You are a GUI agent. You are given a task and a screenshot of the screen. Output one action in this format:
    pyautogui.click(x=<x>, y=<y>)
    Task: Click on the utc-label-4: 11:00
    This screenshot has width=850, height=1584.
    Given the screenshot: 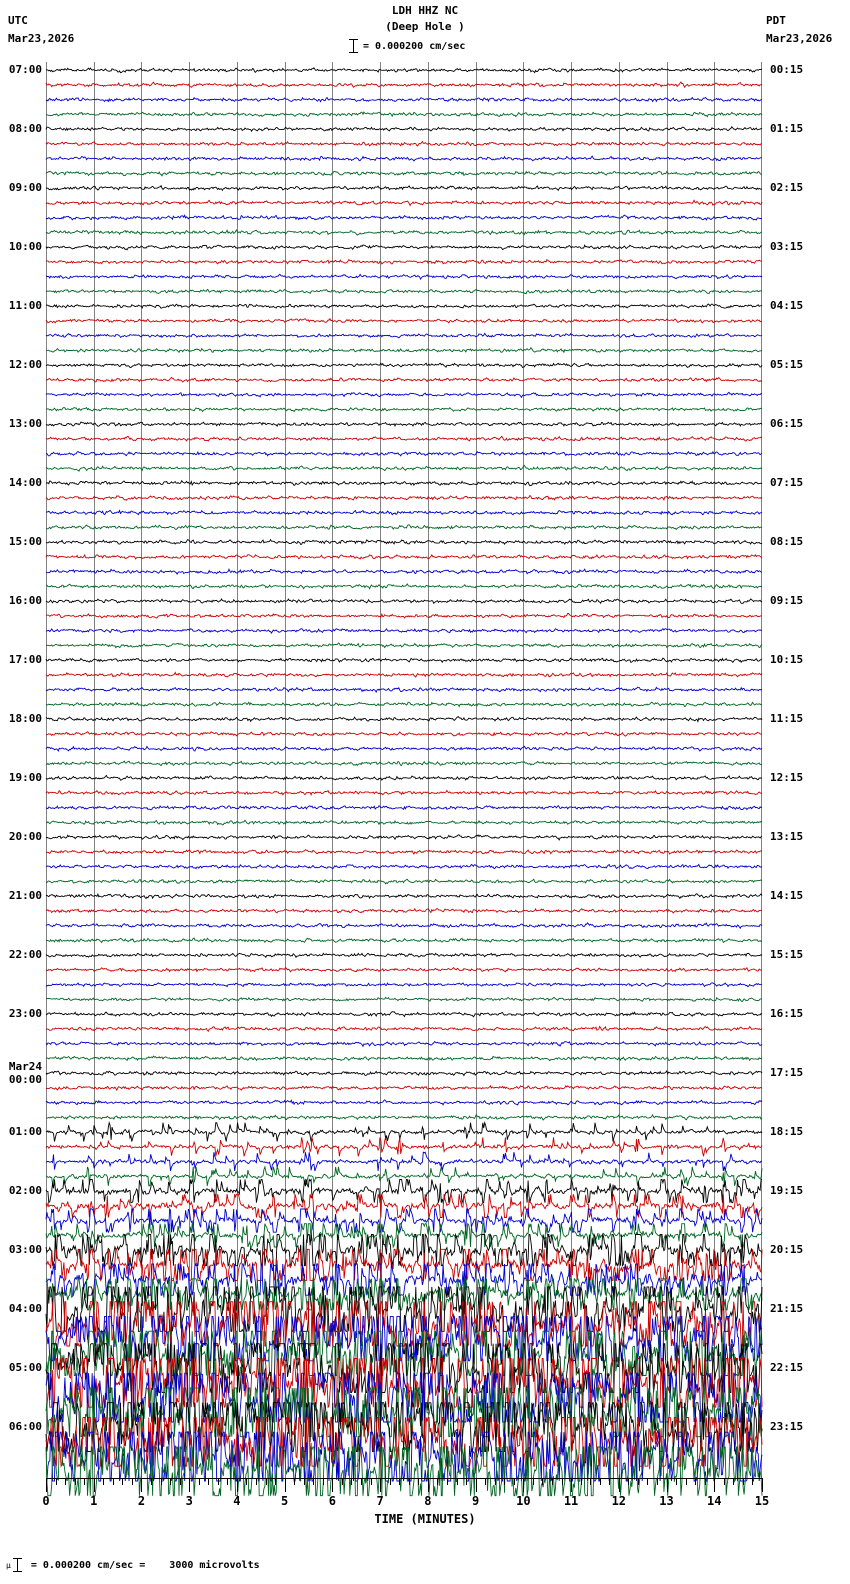 What is the action you would take?
    pyautogui.click(x=25, y=305)
    